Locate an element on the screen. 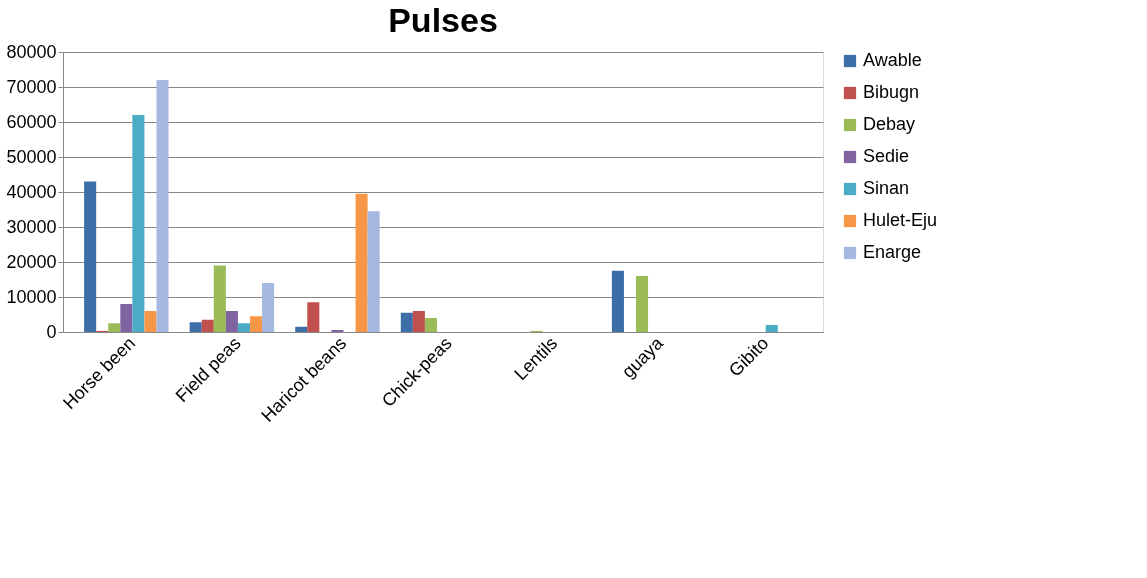 The width and height of the screenshot is (1147, 578). legend-label: Bibugn is located at coordinates (891, 92).